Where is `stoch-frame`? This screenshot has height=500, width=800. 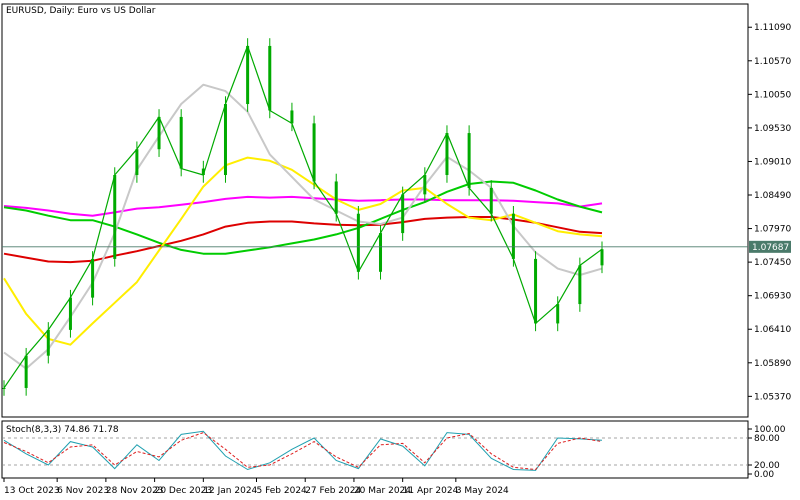
stoch-frame is located at coordinates (375, 449).